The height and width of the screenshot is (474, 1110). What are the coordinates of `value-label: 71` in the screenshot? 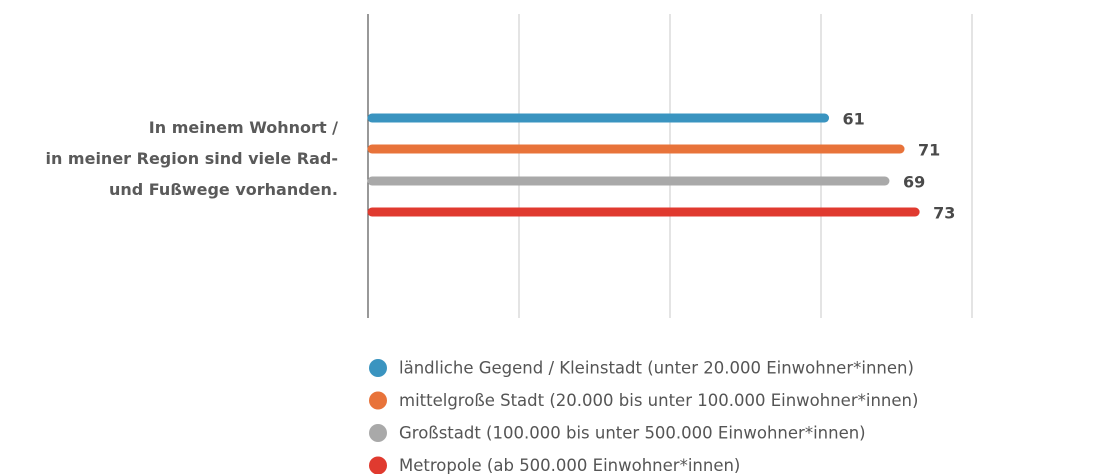 It's located at (929, 150).